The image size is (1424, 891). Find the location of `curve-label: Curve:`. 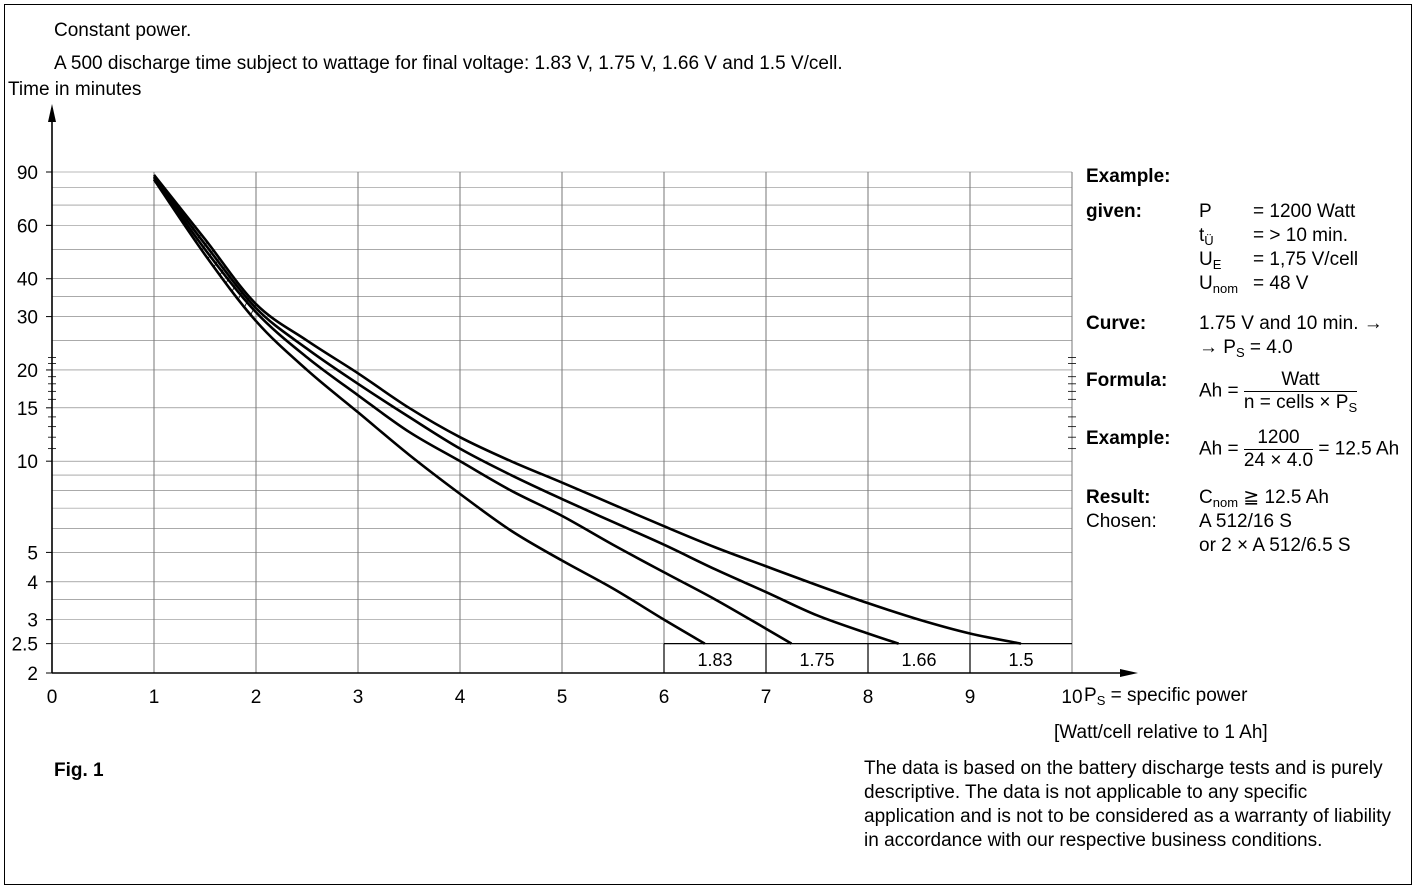

curve-label: Curve: is located at coordinates (1116, 323).